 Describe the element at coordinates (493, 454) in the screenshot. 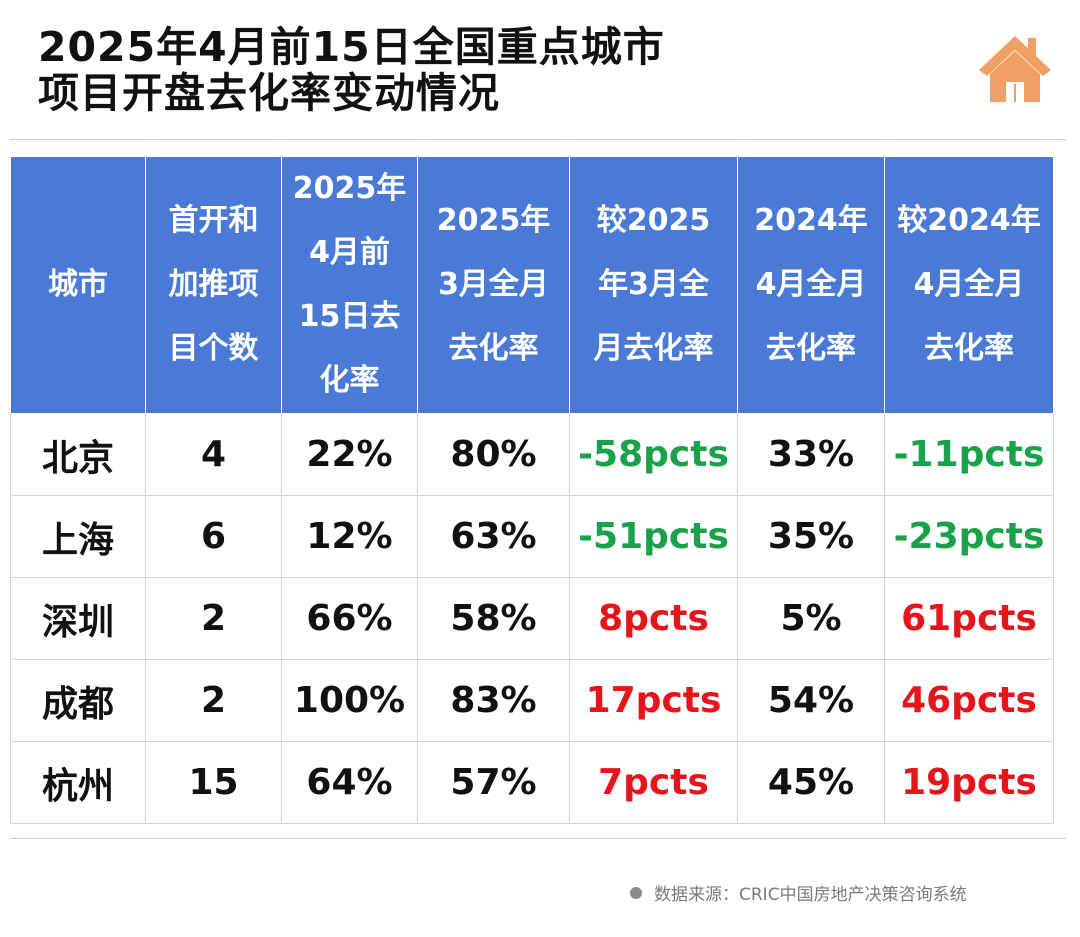

I see `cell-rate-mar-2025: 80%` at that location.